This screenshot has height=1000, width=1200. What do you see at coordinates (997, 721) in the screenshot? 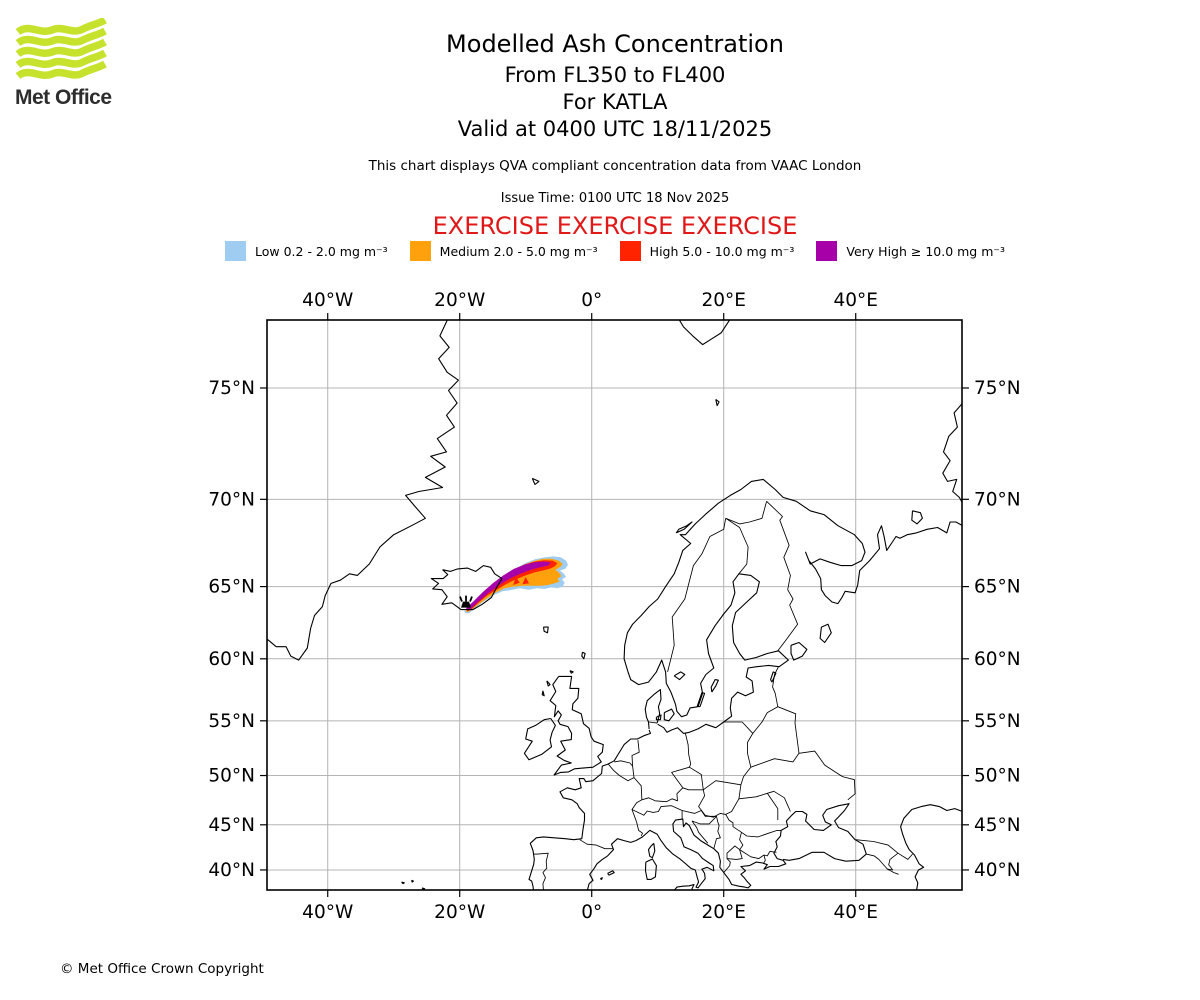
I see `lat-tick-label: 55°N` at bounding box center [997, 721].